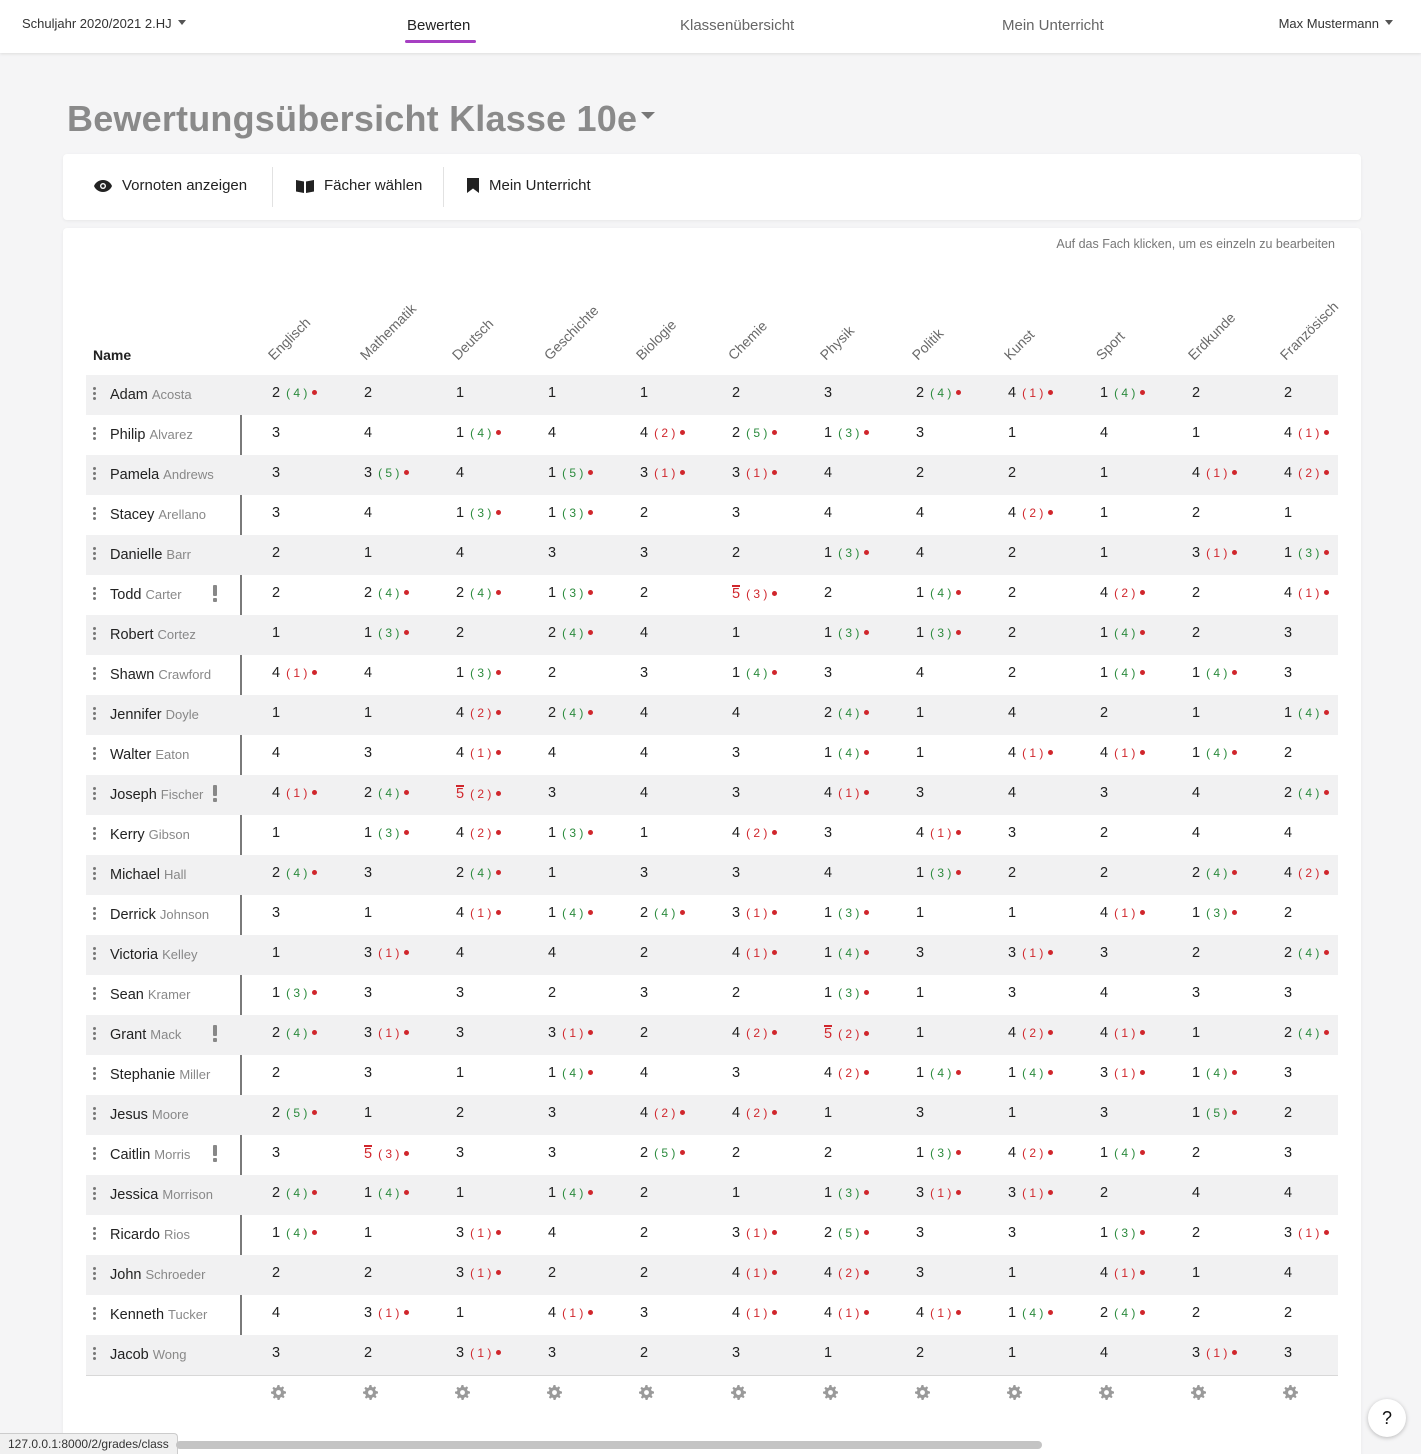  I want to click on student-name: Kenneth Tucker, so click(158, 1315).